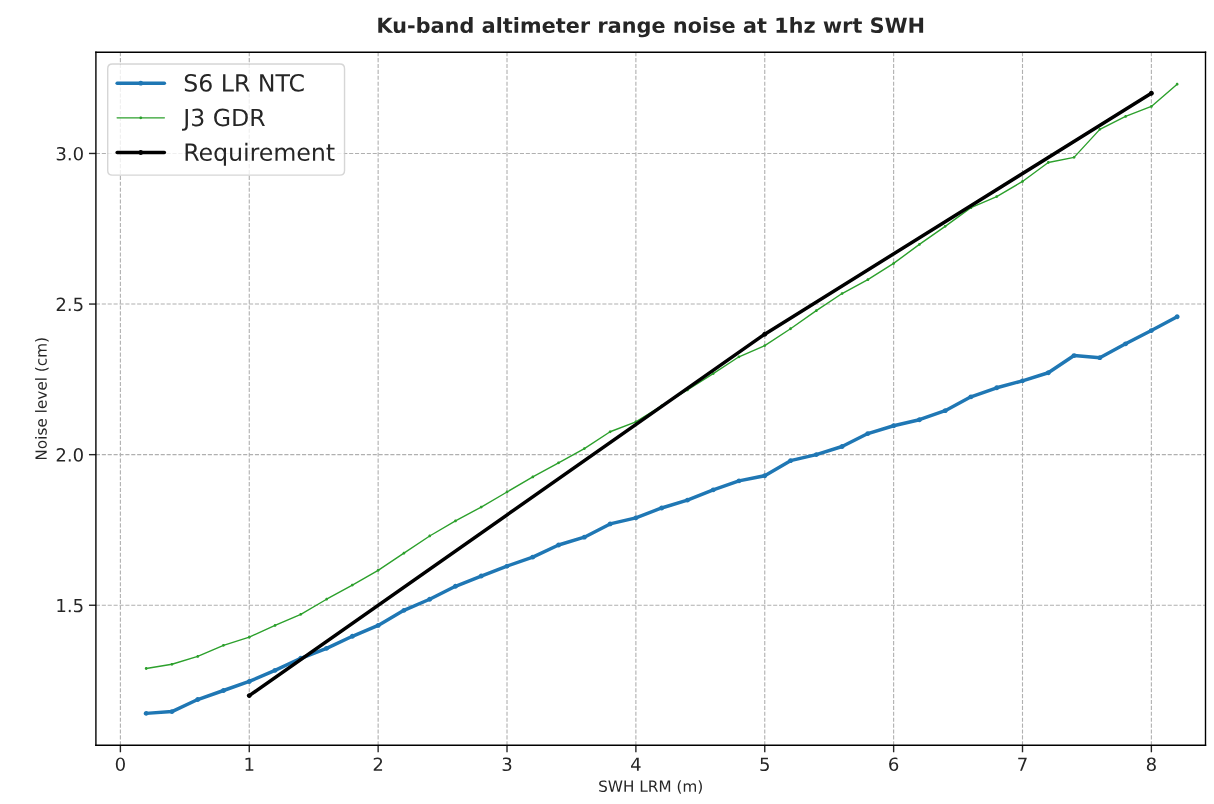  What do you see at coordinates (69, 455) in the screenshot?
I see `y-tick-label: 2.0` at bounding box center [69, 455].